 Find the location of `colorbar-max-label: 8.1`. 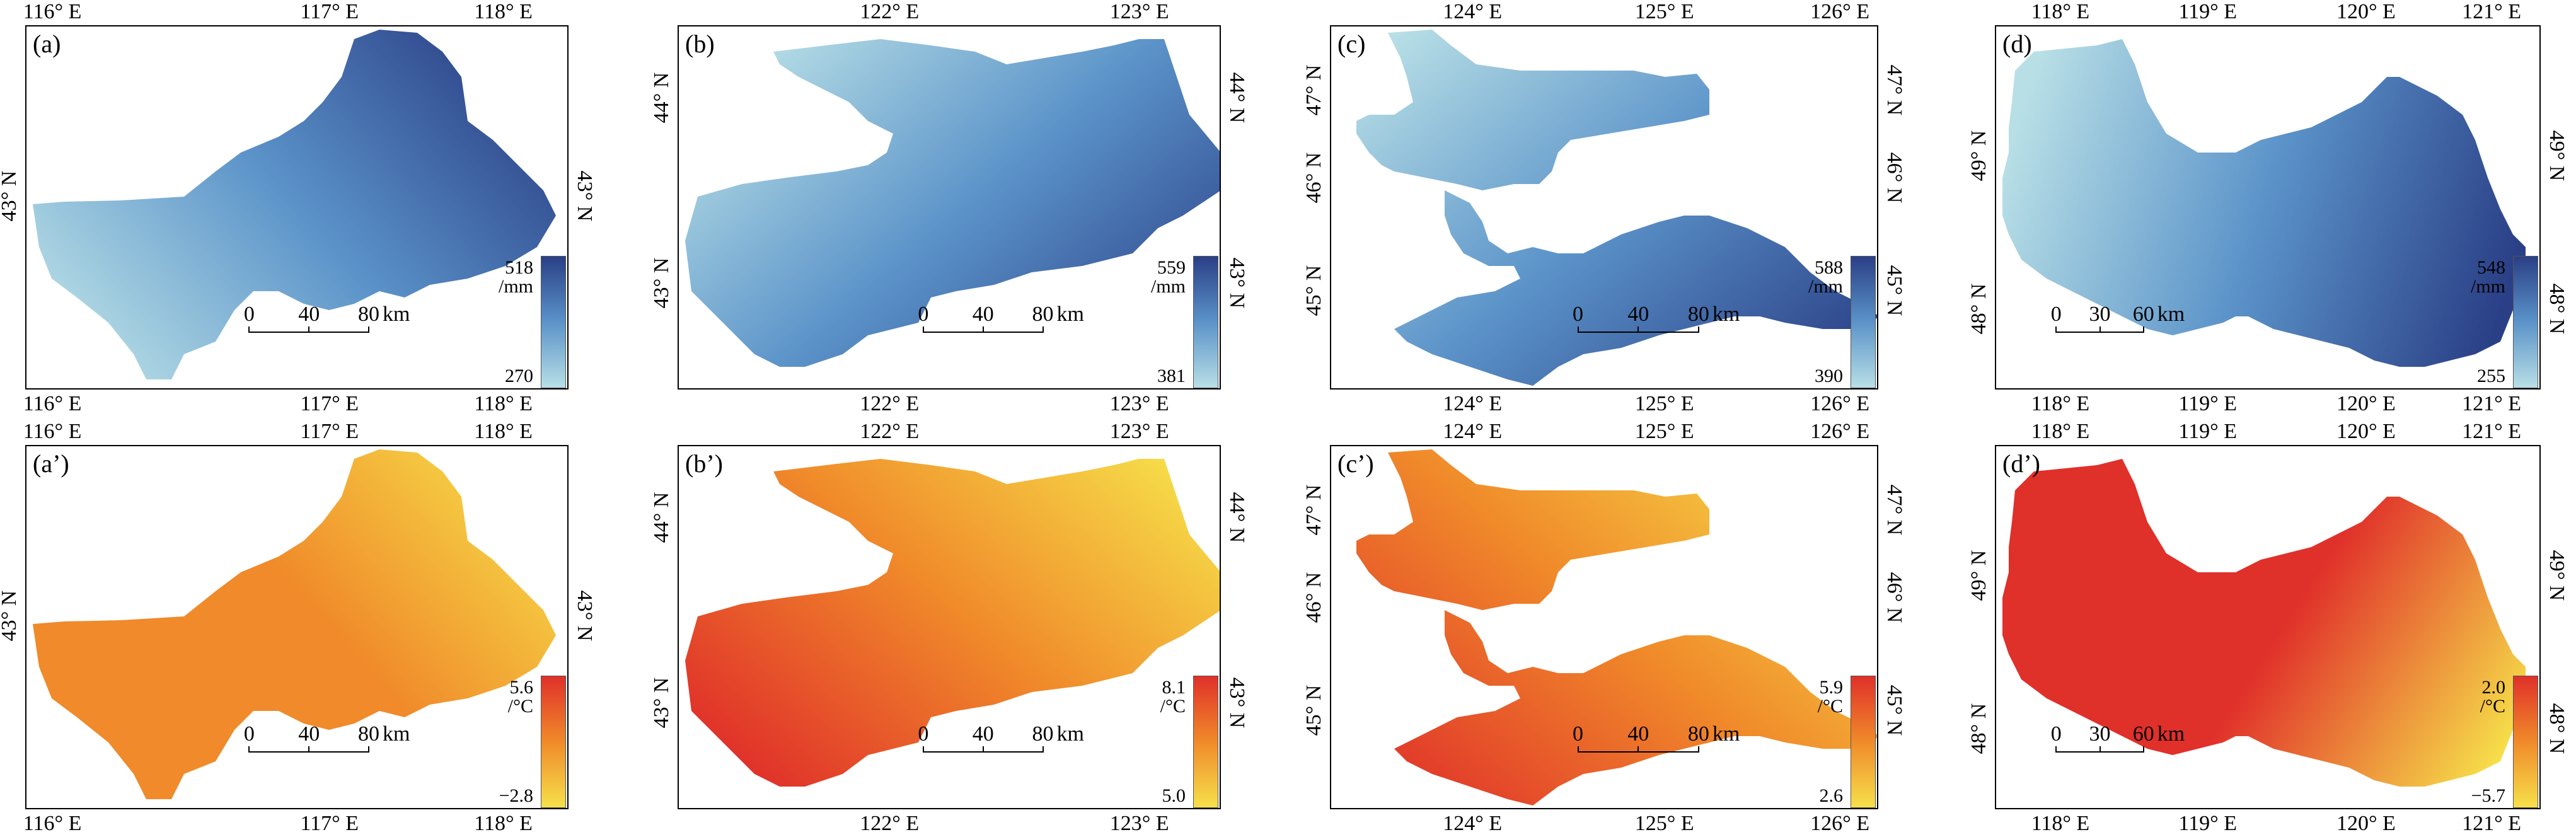

colorbar-max-label: 8.1 is located at coordinates (1174, 687).